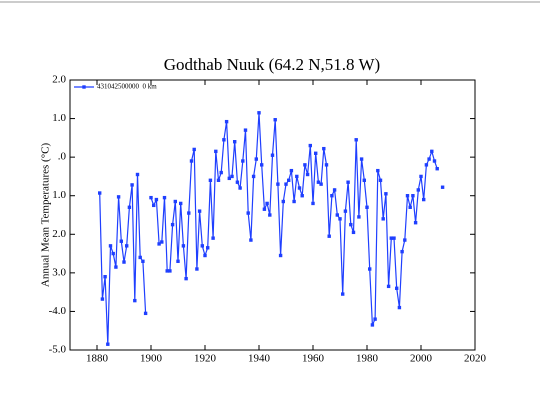  Describe the element at coordinates (367, 359) in the screenshot. I see `x-tick-label: 1980` at that location.